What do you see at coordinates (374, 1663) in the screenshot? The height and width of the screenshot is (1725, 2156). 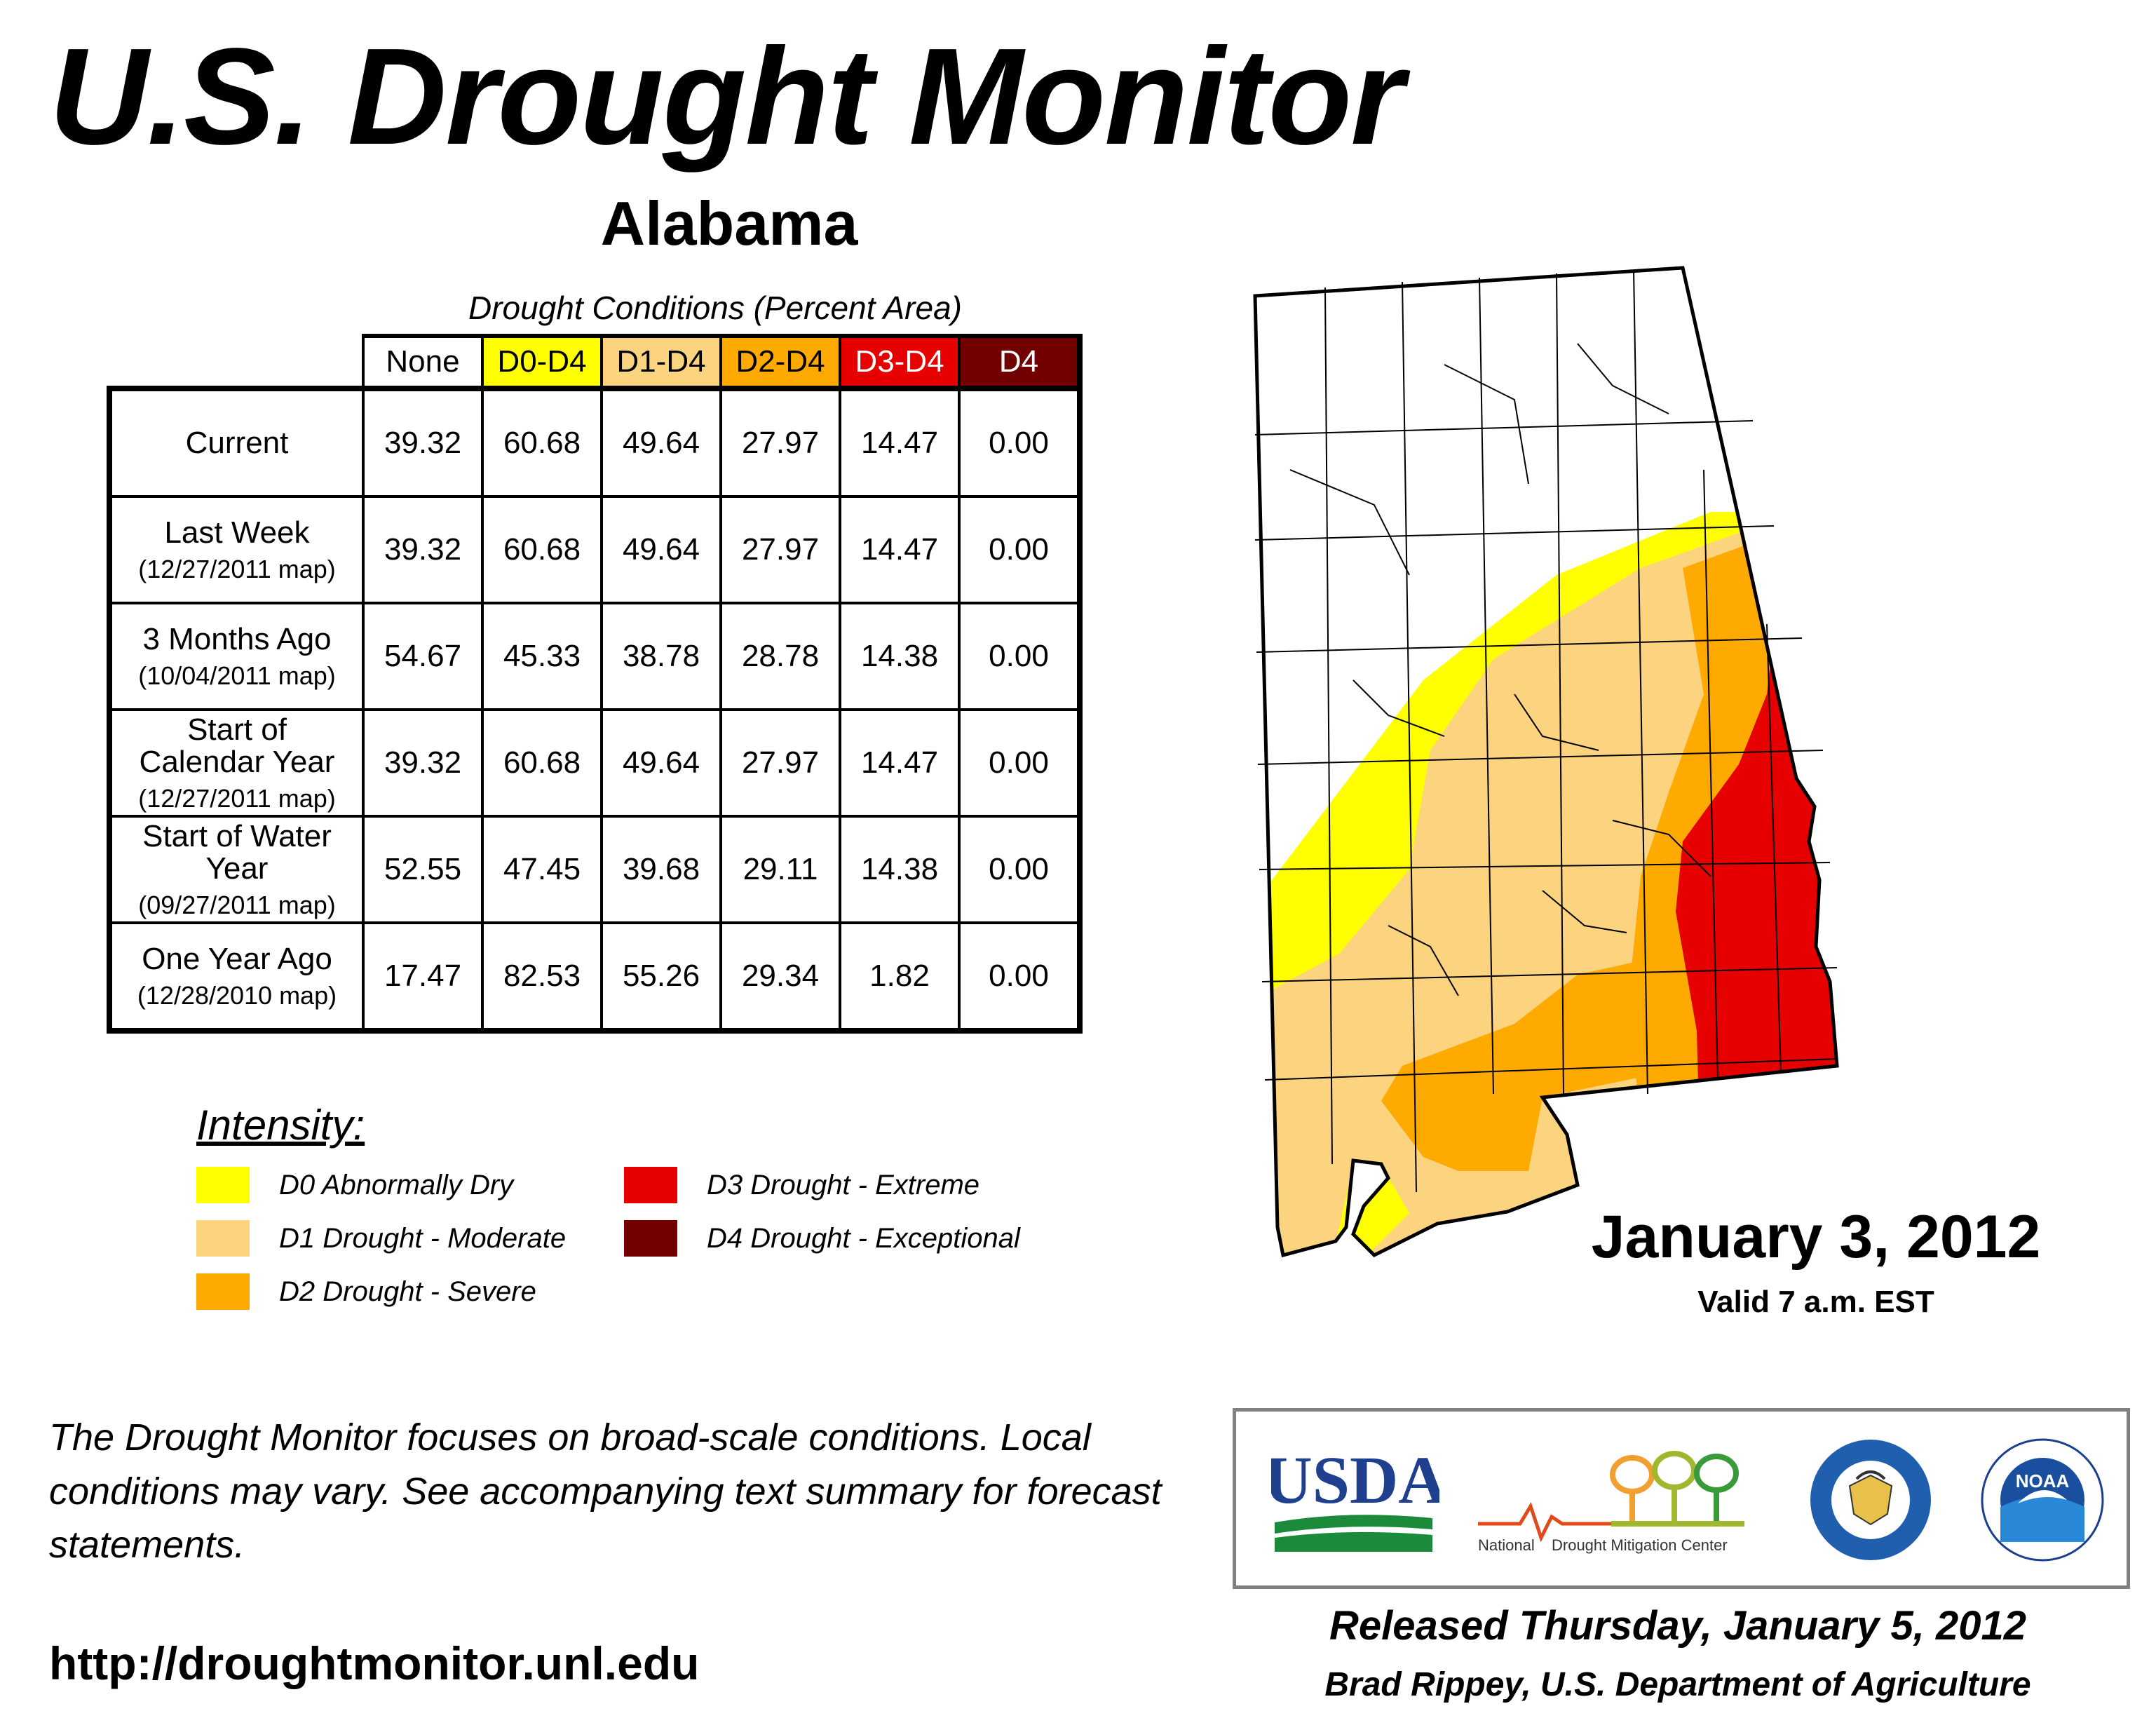 I see `drought-monitor-url: http://droughtmonitor.unl.edu` at bounding box center [374, 1663].